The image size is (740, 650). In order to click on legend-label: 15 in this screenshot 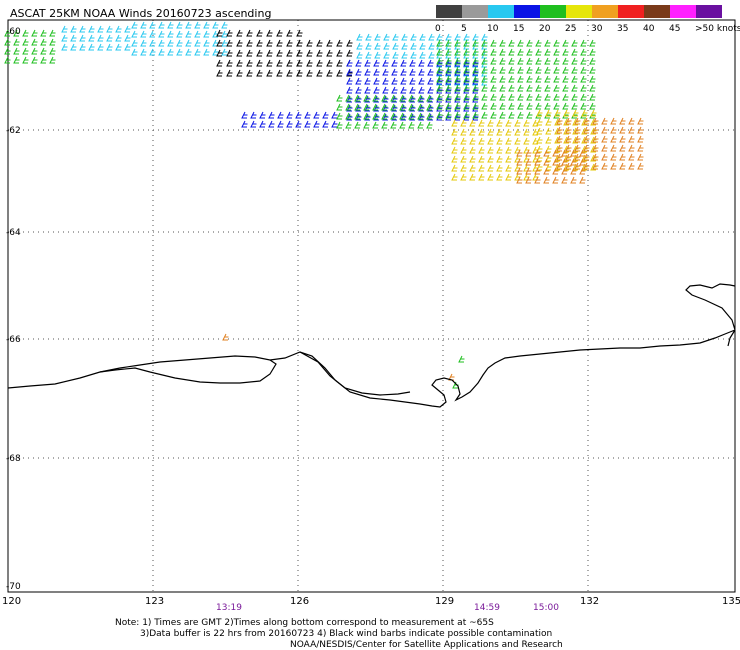, I will do `click(518, 29)`.